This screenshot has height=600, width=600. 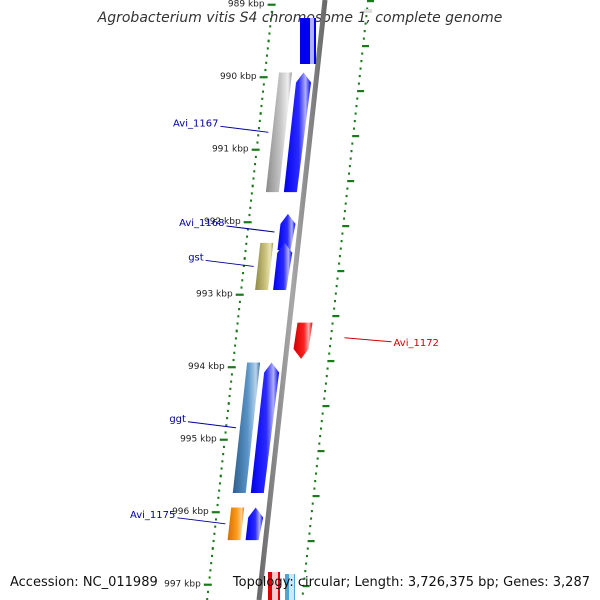 I want to click on gene-avi-1167: Avi_1167, so click(x=242, y=132).